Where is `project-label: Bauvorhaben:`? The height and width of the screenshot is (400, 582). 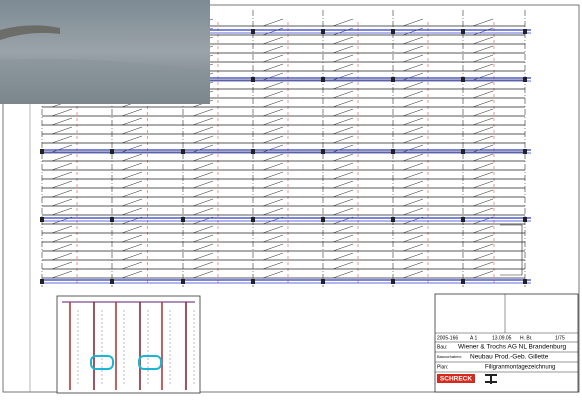
project-label: Bauvorhaben: is located at coordinates (449, 356).